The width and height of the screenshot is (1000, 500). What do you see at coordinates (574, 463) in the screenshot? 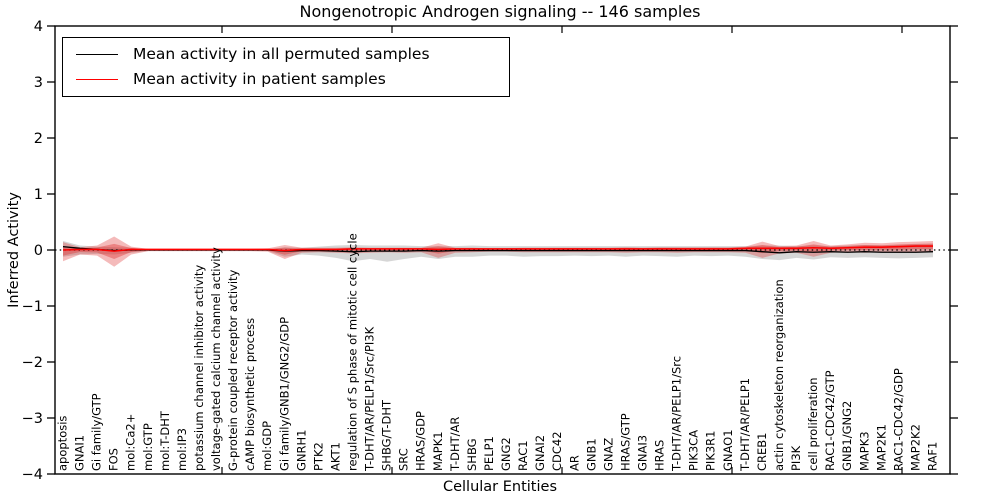
I see `x-category-label: AR` at bounding box center [574, 463].